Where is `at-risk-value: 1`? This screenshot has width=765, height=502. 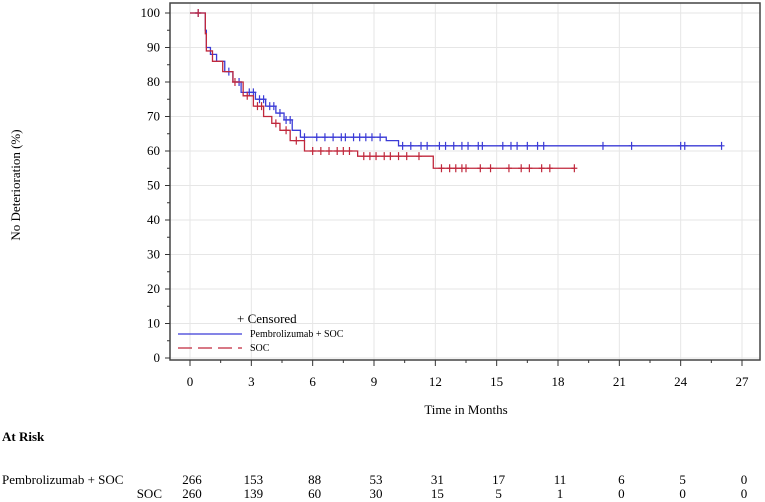 at-risk-value: 1 is located at coordinates (560, 493).